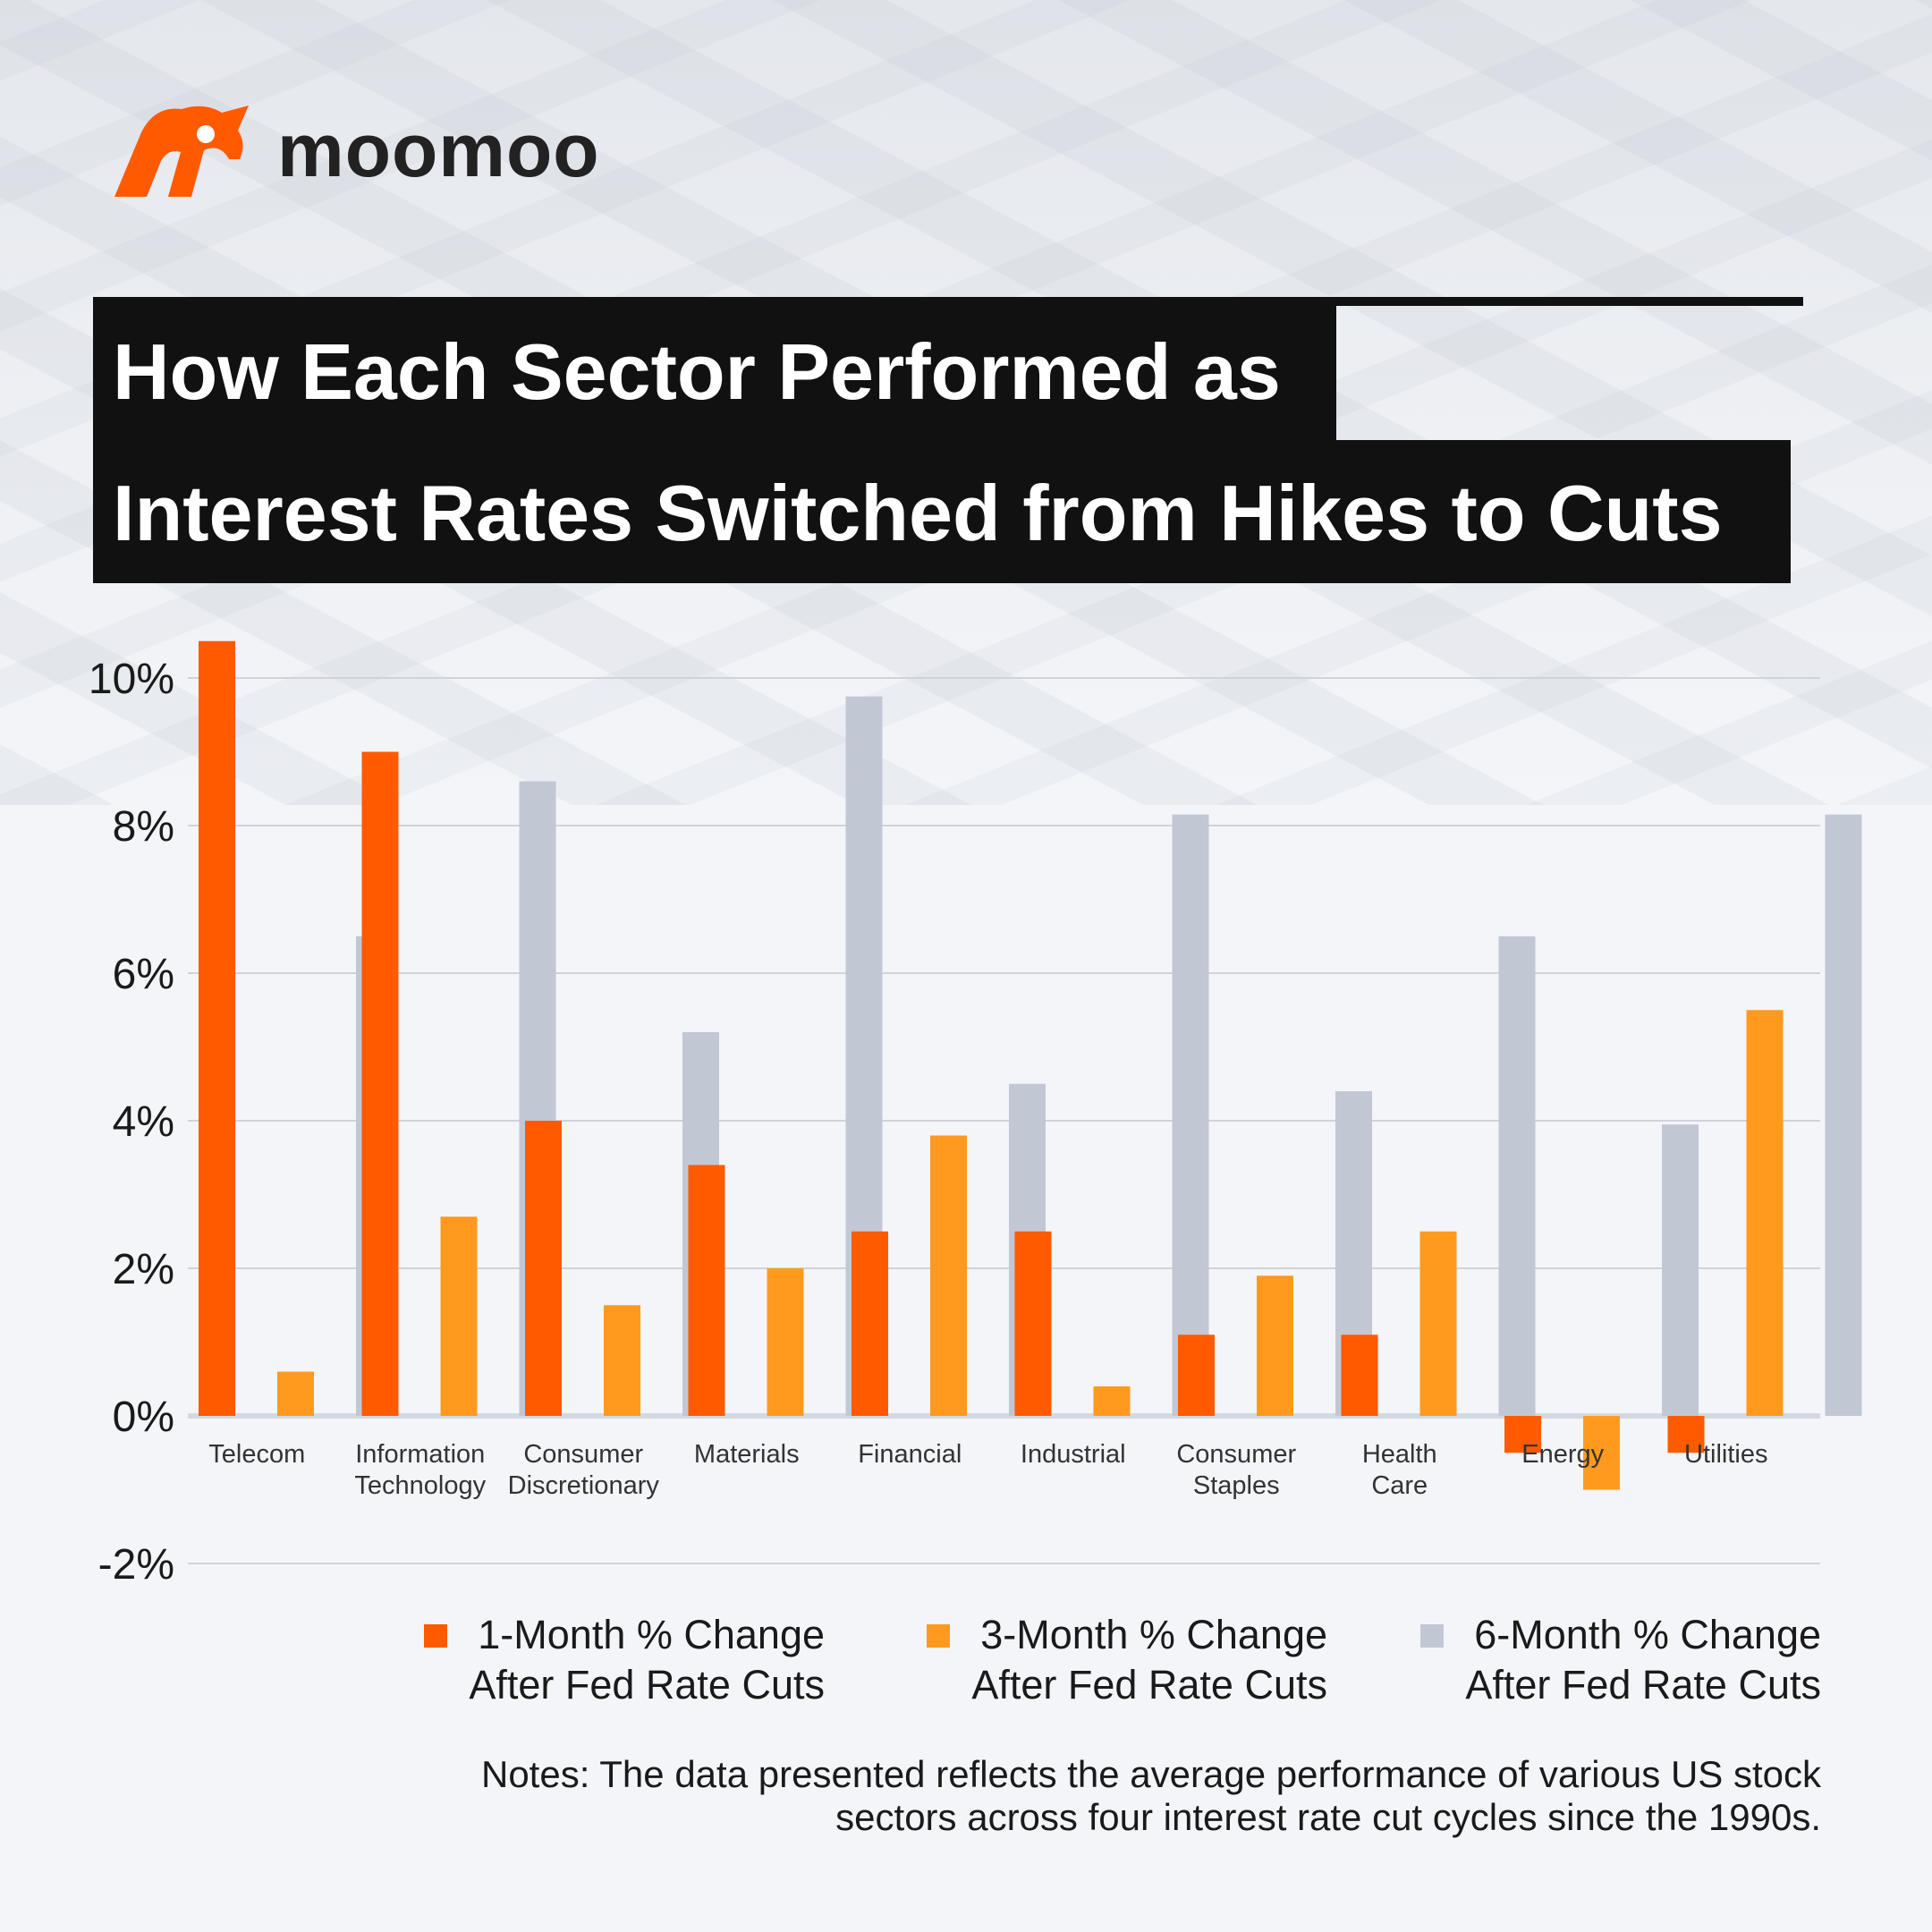 The height and width of the screenshot is (1932, 1932). I want to click on legend-label-3-month: 3-Month % Change After Fed Rate Cuts, so click(1149, 1659).